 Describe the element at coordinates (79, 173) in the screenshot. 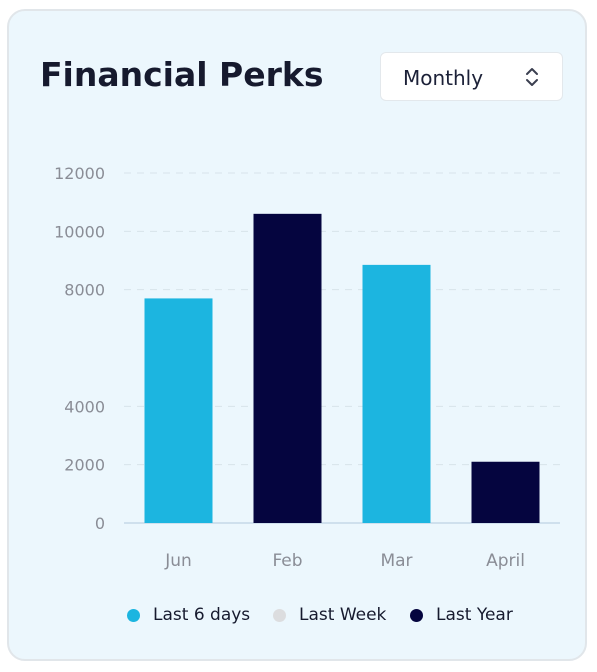

I see `y-tick-label: 12000` at that location.